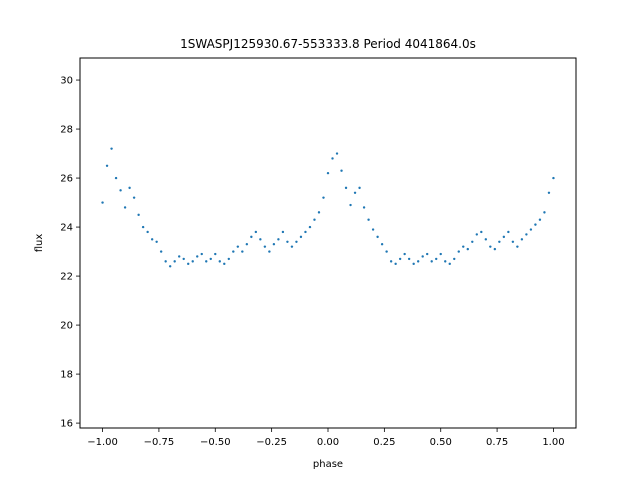 The width and height of the screenshot is (640, 480). I want to click on y-tick-label: 18, so click(66, 375).